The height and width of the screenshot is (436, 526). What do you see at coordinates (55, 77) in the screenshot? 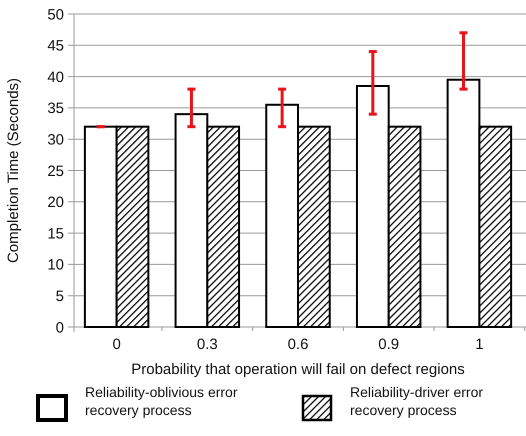
I see `y-tick-label: 40` at bounding box center [55, 77].